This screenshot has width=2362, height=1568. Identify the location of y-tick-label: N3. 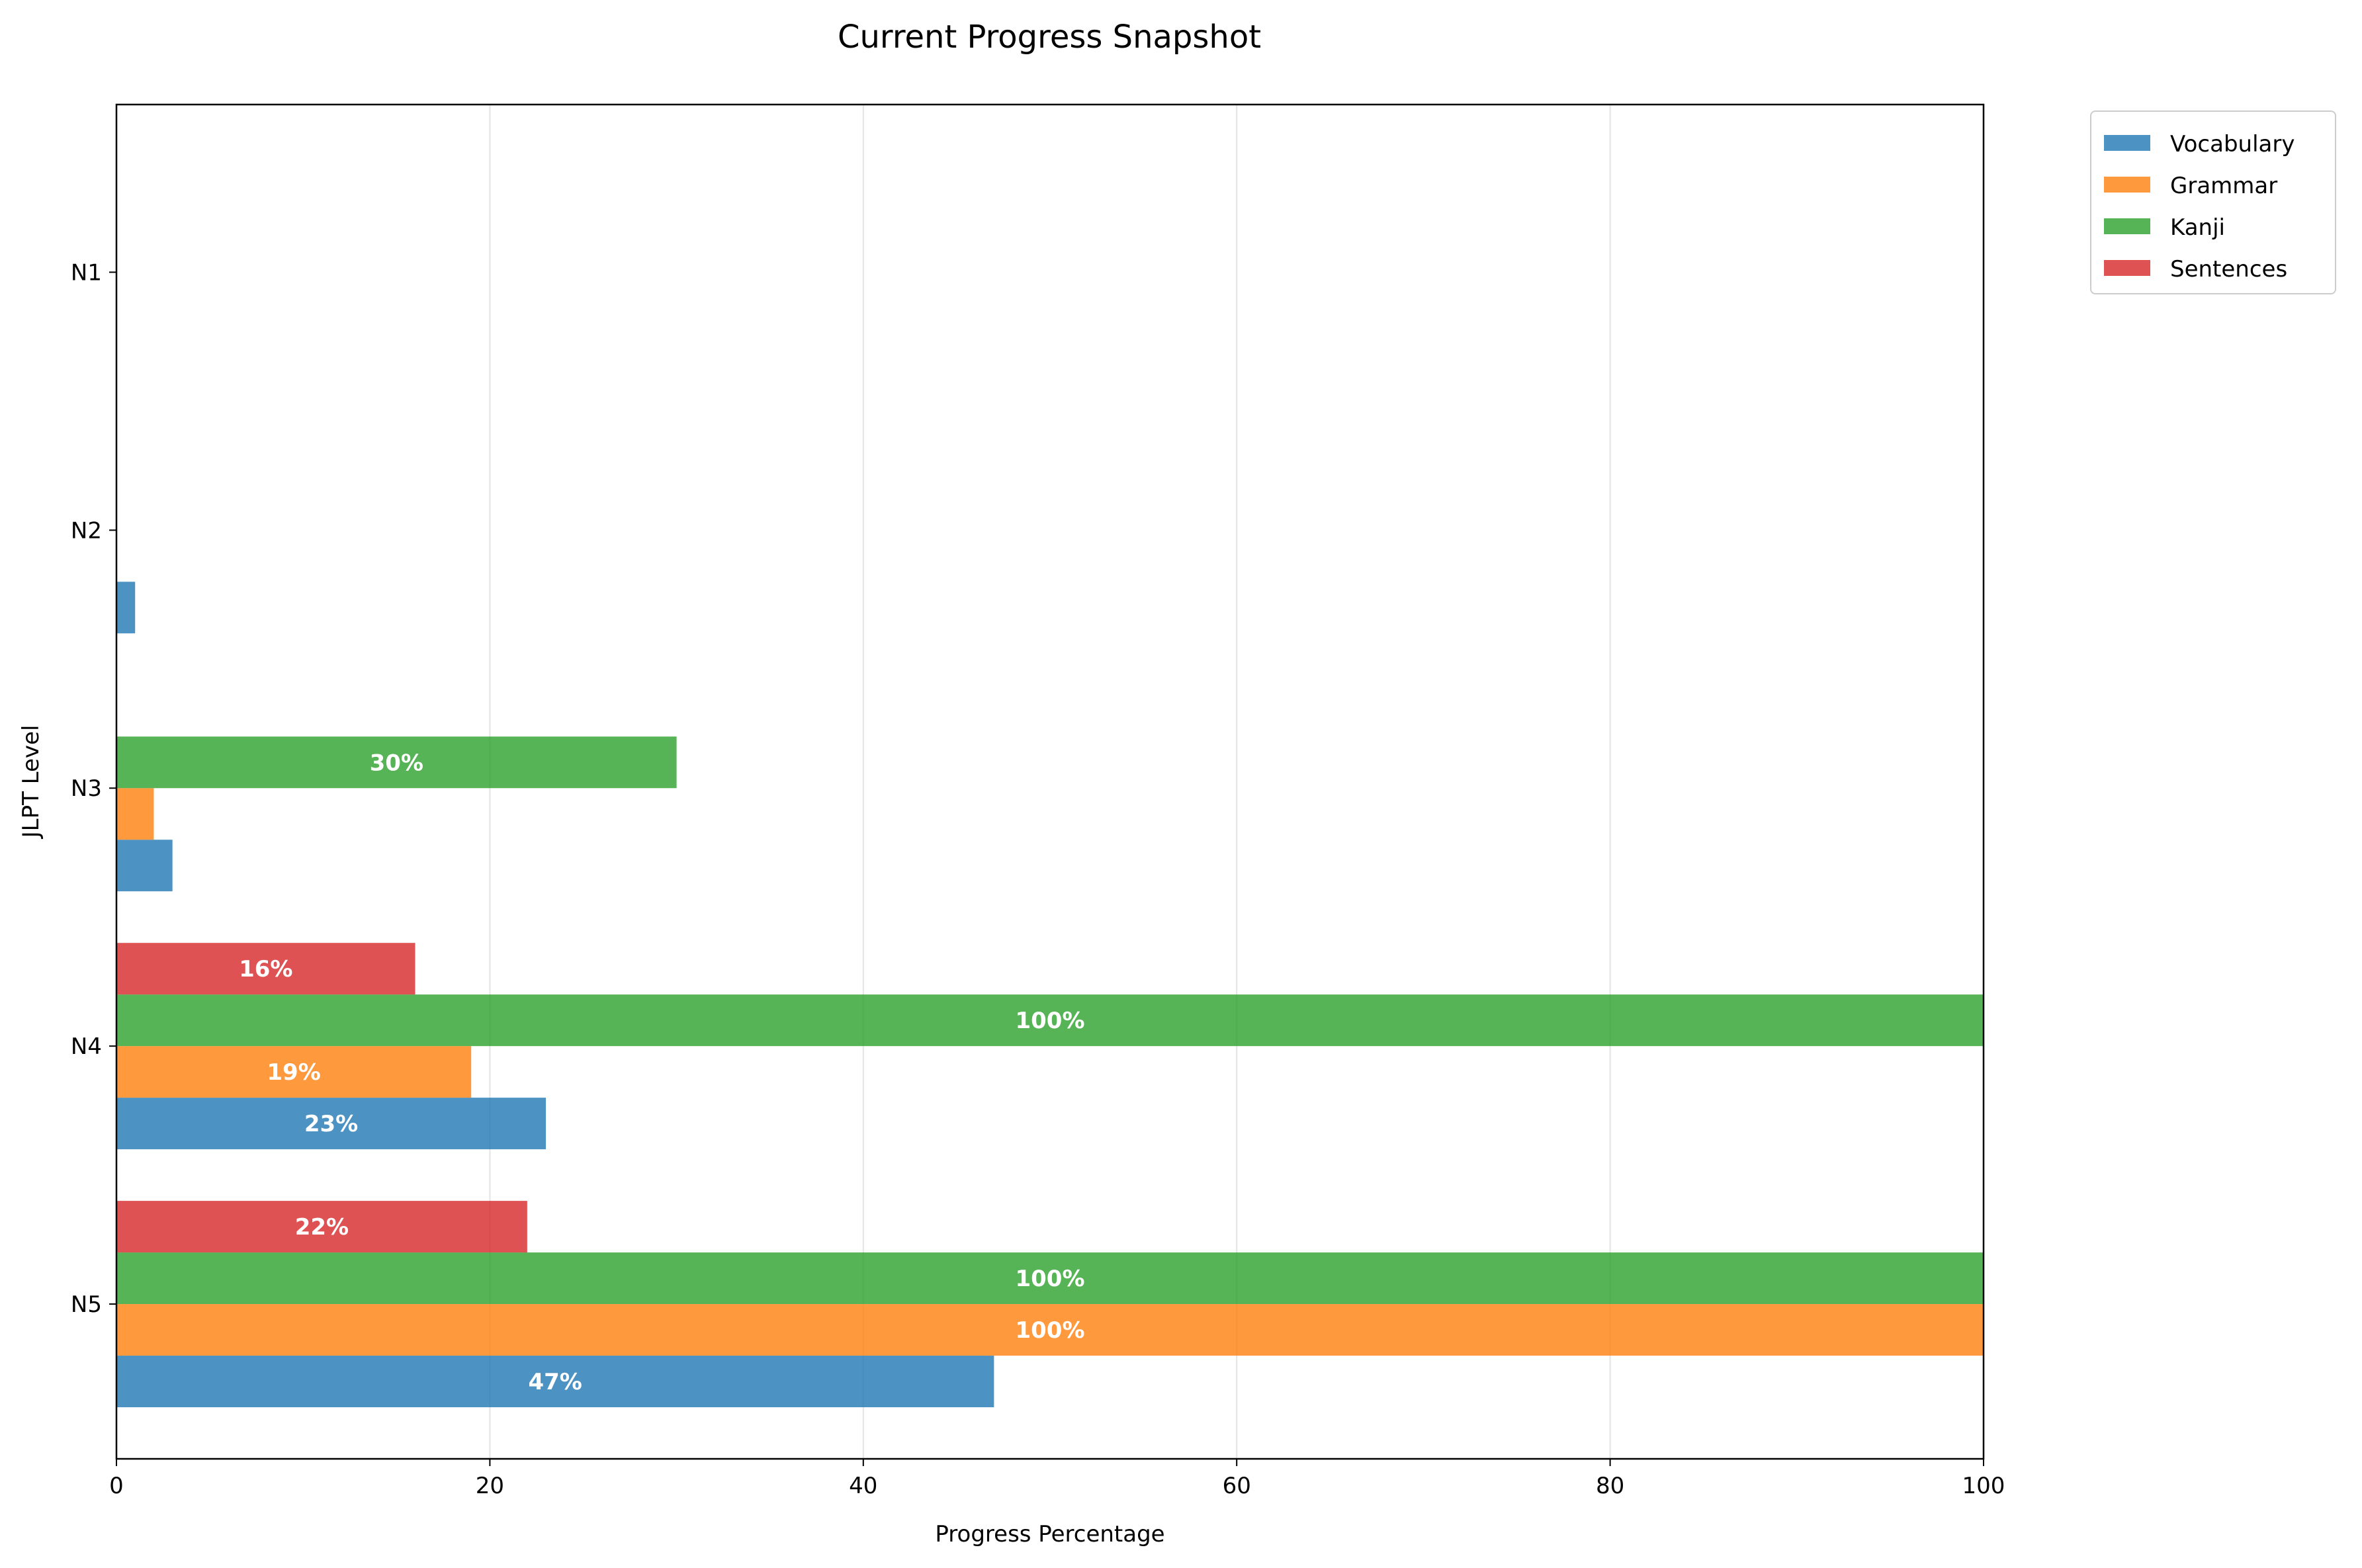
(86, 788).